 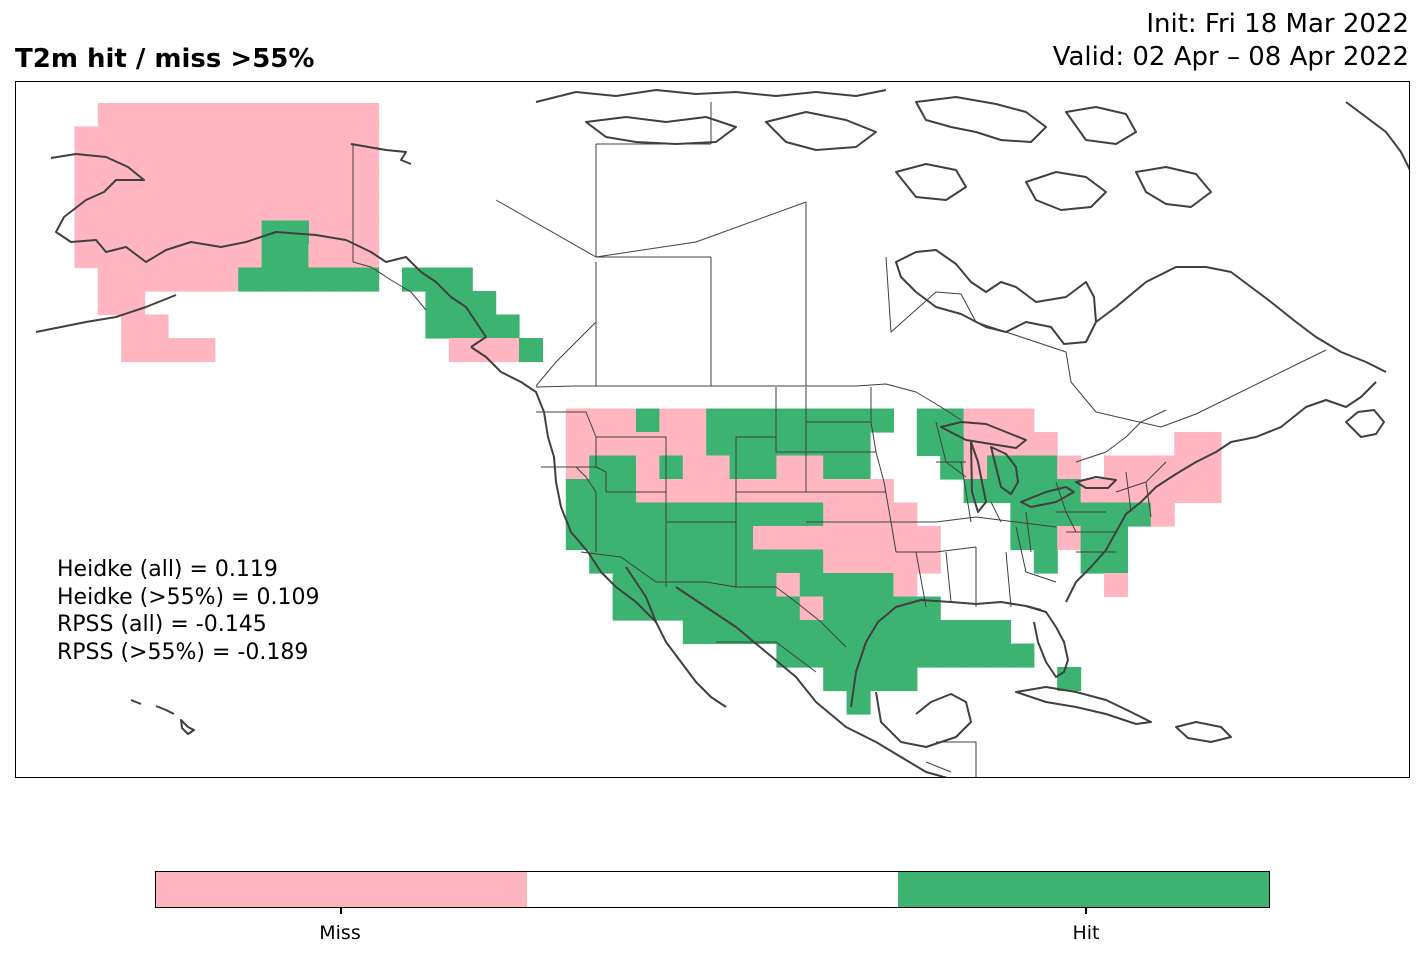 What do you see at coordinates (1277, 24) in the screenshot?
I see `init-date: Init: Fri 18 Mar 2022` at bounding box center [1277, 24].